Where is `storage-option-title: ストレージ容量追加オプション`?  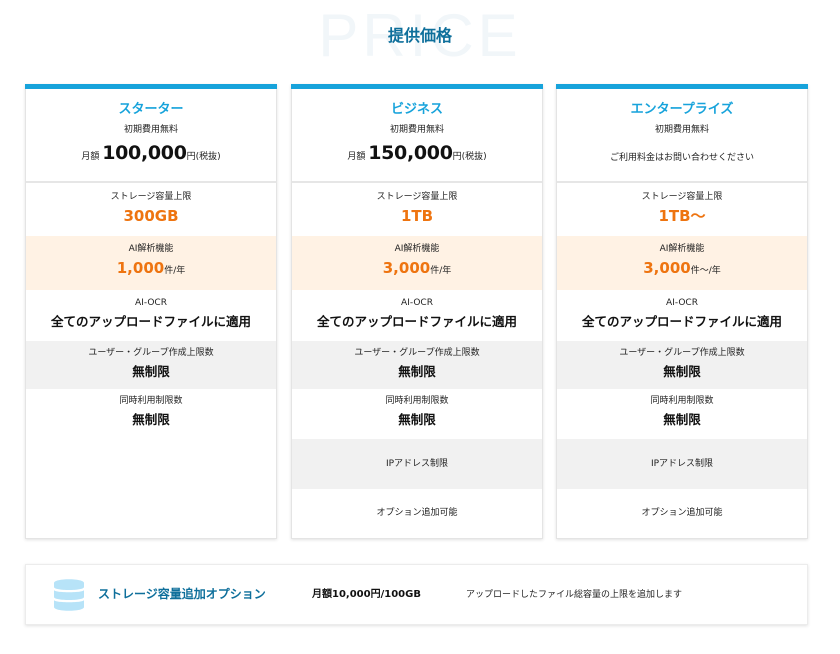 storage-option-title: ストレージ容量追加オプション is located at coordinates (182, 594).